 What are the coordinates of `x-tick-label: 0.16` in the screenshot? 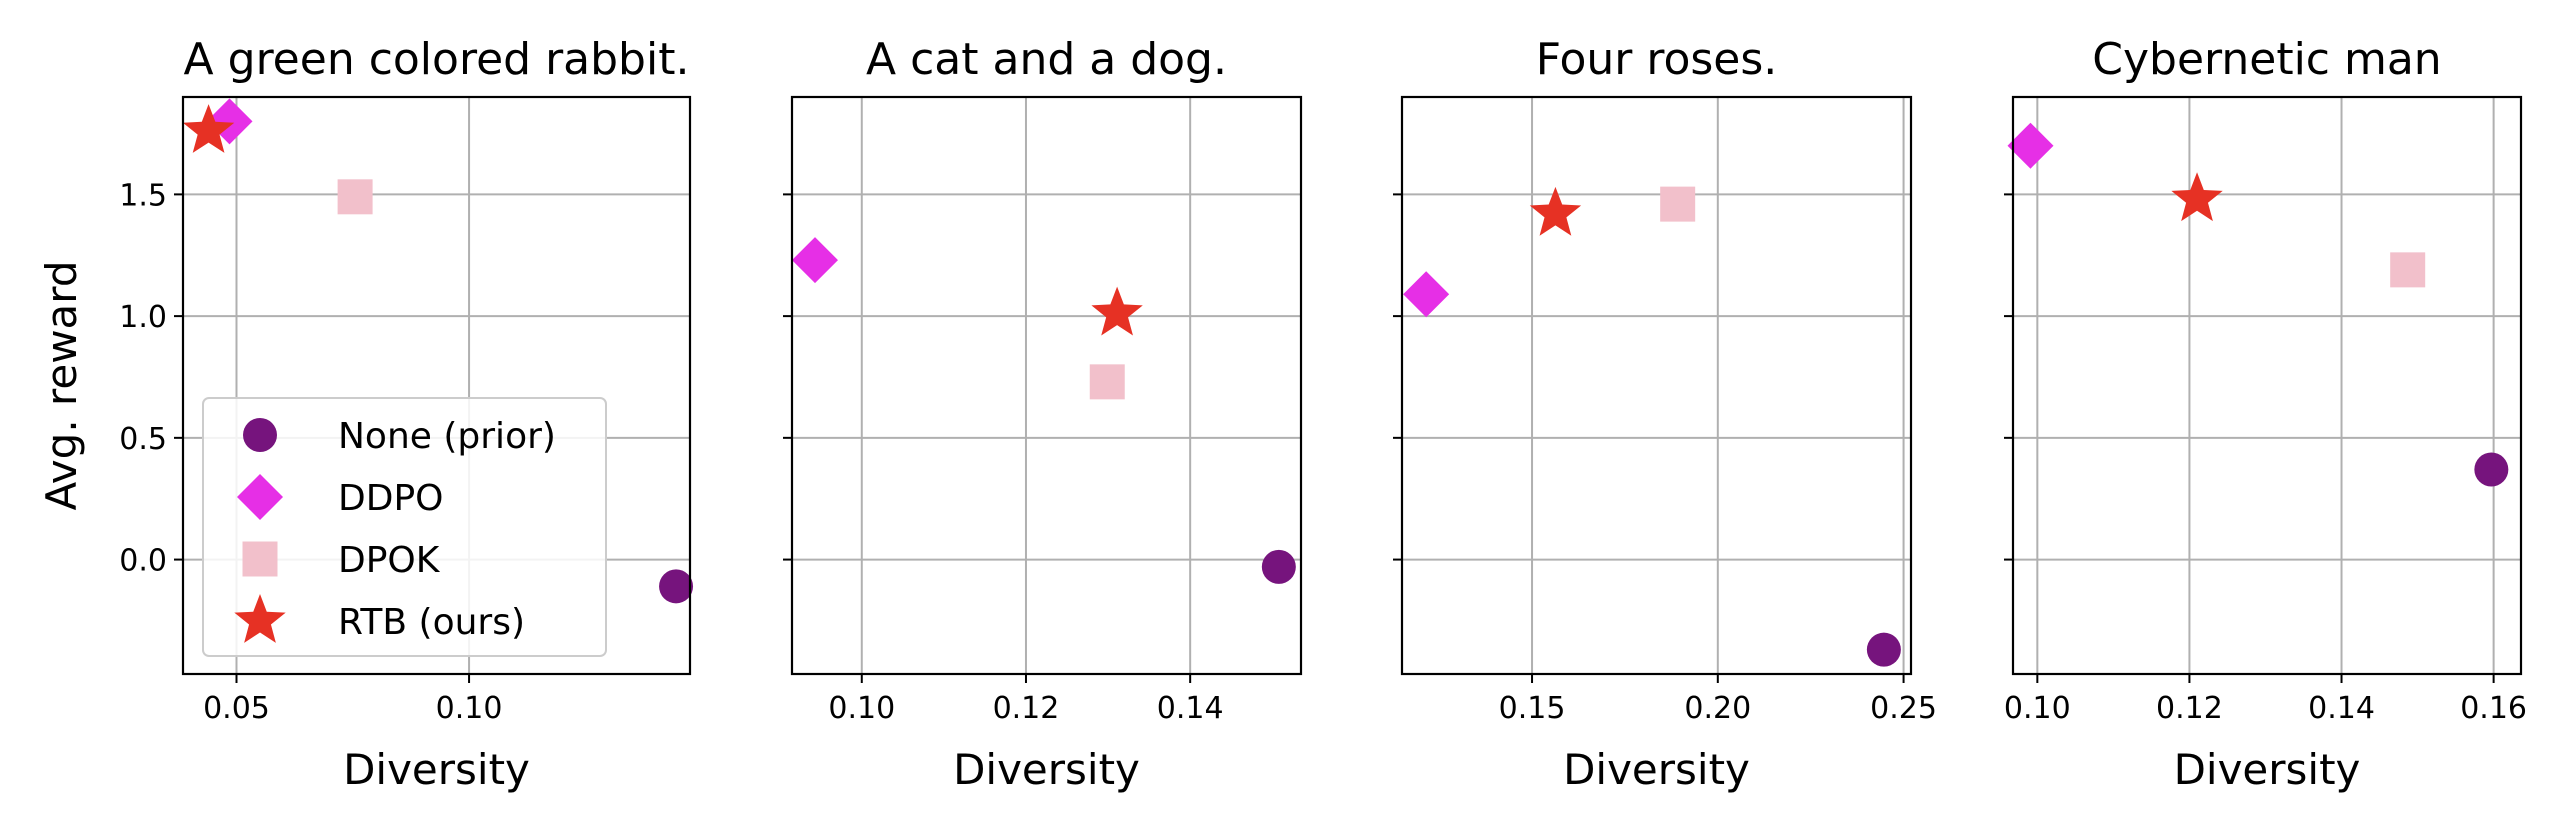 It's located at (2493, 708).